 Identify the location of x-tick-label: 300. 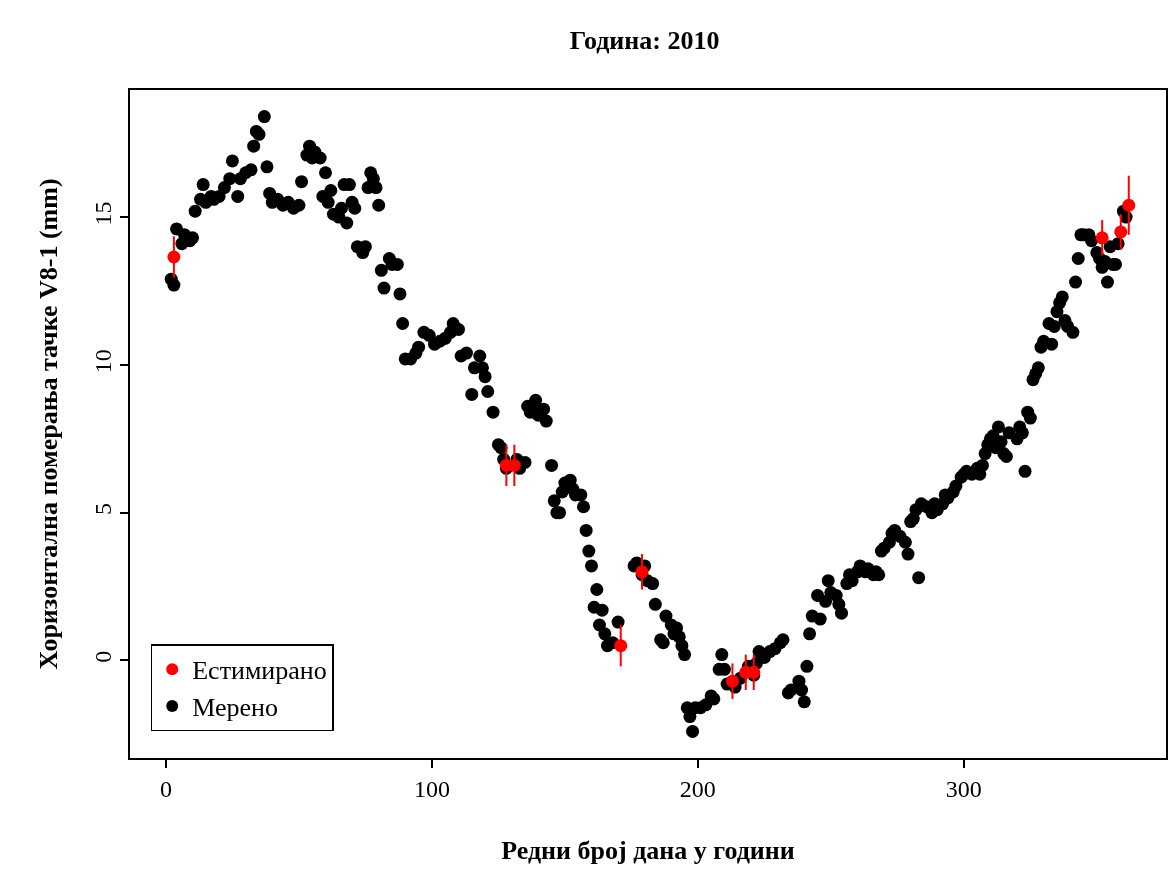
(963, 788).